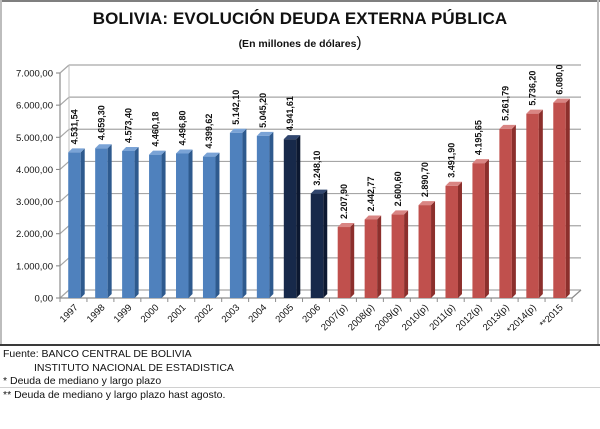  Describe the element at coordinates (361, 317) in the screenshot. I see `x-tick-label: 2008(p)` at that location.